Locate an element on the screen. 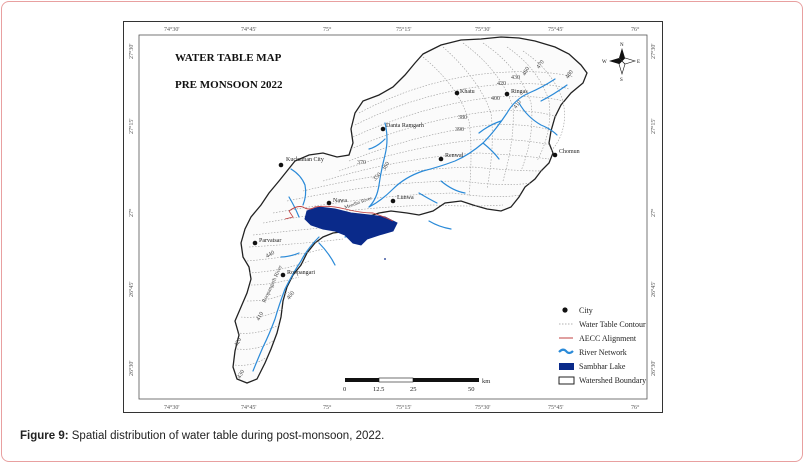  scale-bar: 0 12.5 25 50 km is located at coordinates (416, 385).